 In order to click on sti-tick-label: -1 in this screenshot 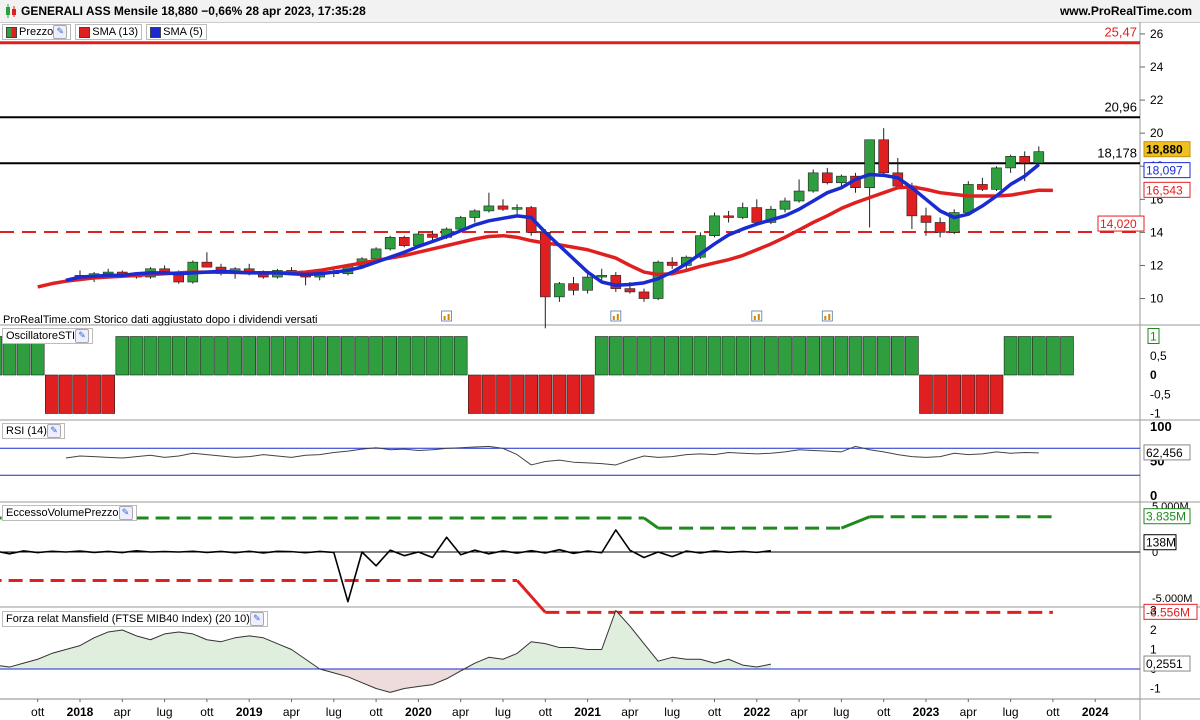, I will do `click(1155, 414)`.